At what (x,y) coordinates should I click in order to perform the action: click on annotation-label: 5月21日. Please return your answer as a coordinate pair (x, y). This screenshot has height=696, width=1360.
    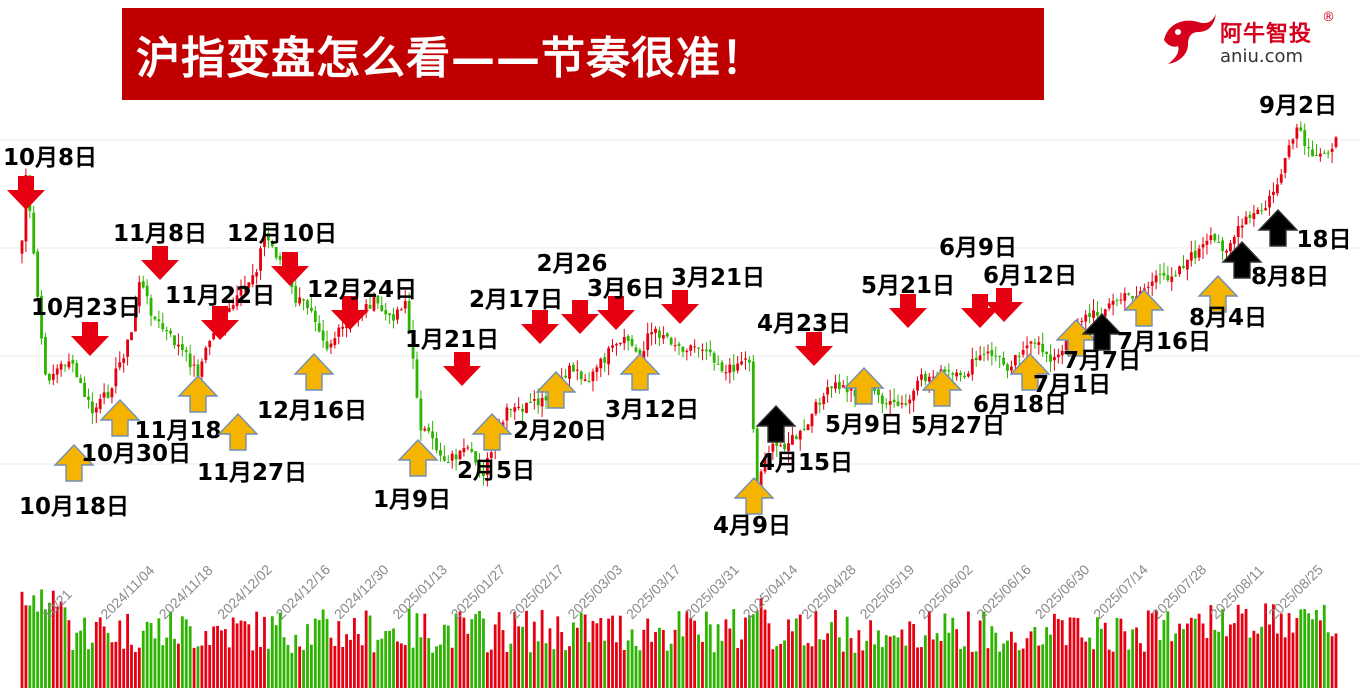
    Looking at the image, I should click on (908, 286).